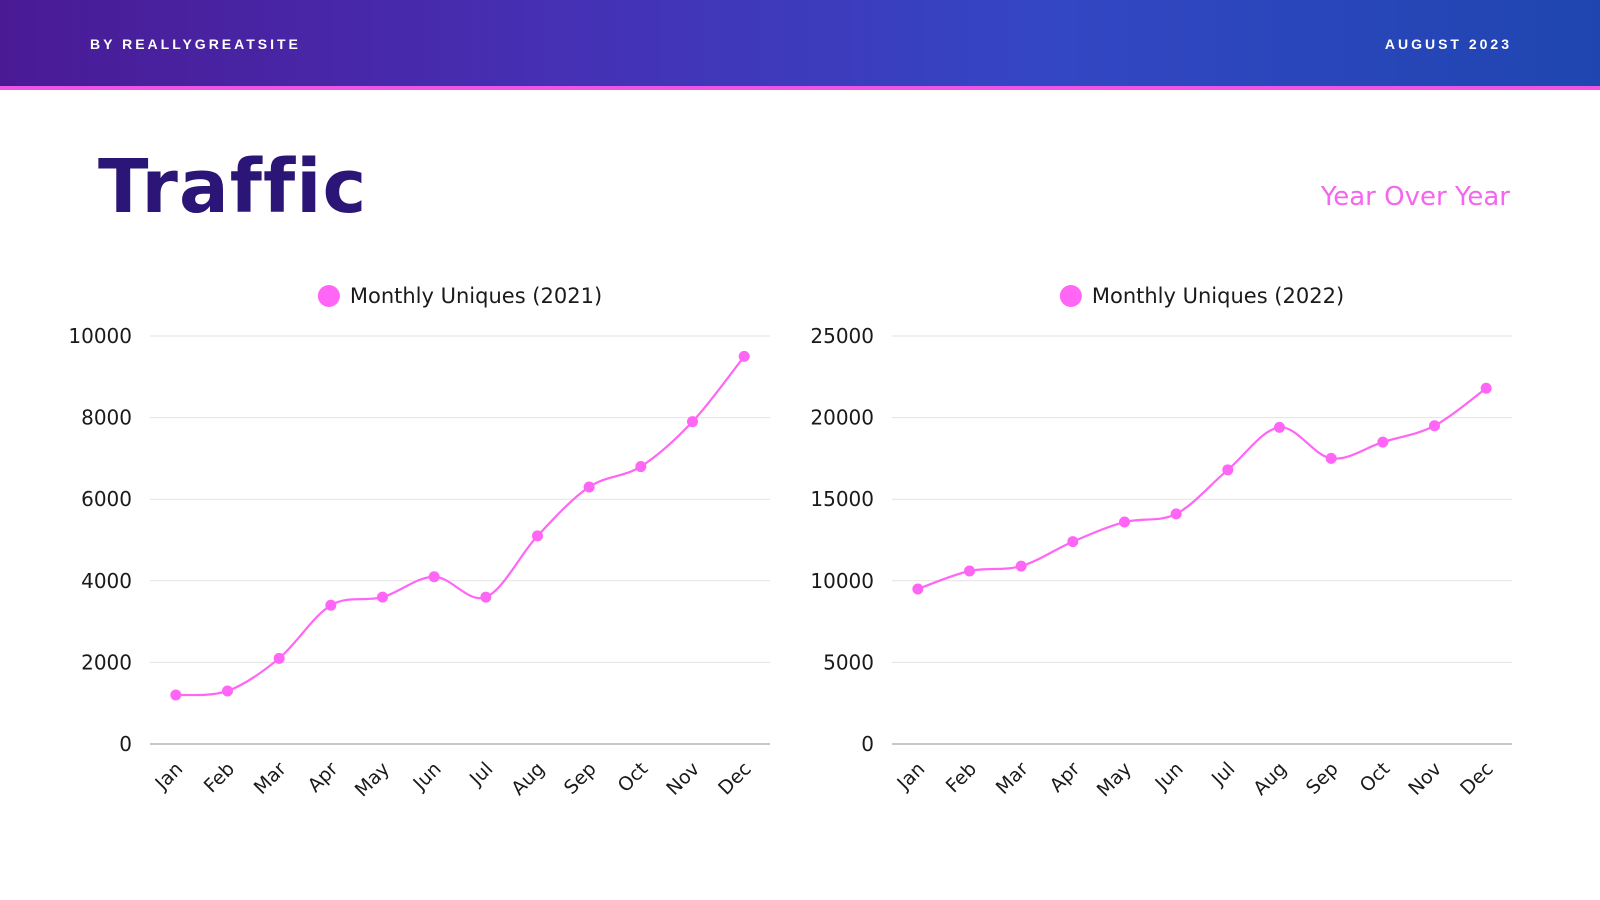 The width and height of the screenshot is (1600, 900). I want to click on header-bar: BY REALLYGREATSITE AUGUST 2023, so click(800, 43).